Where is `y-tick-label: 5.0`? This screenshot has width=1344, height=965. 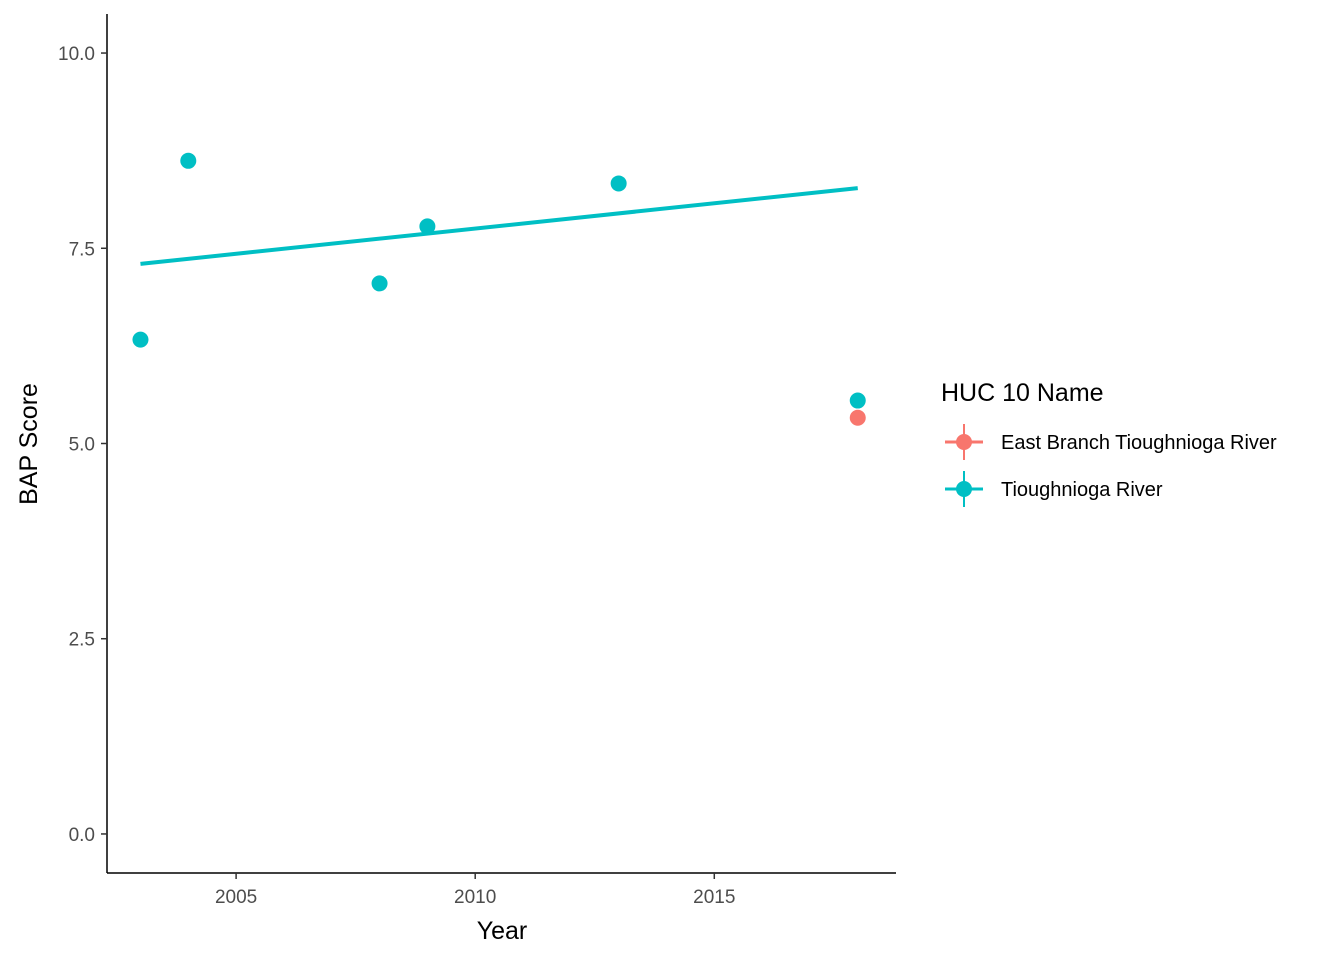
y-tick-label: 5.0 is located at coordinates (82, 445).